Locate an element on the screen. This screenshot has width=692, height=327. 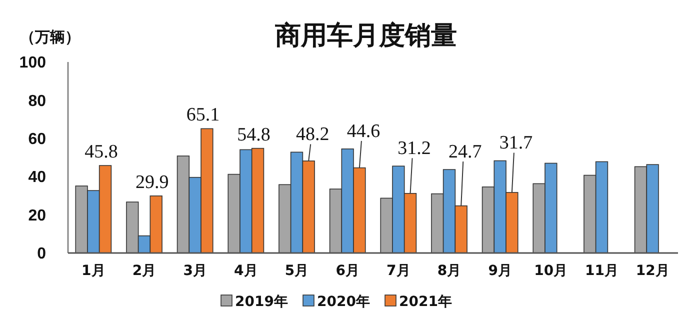
data-label: 44.6 is located at coordinates (363, 131).